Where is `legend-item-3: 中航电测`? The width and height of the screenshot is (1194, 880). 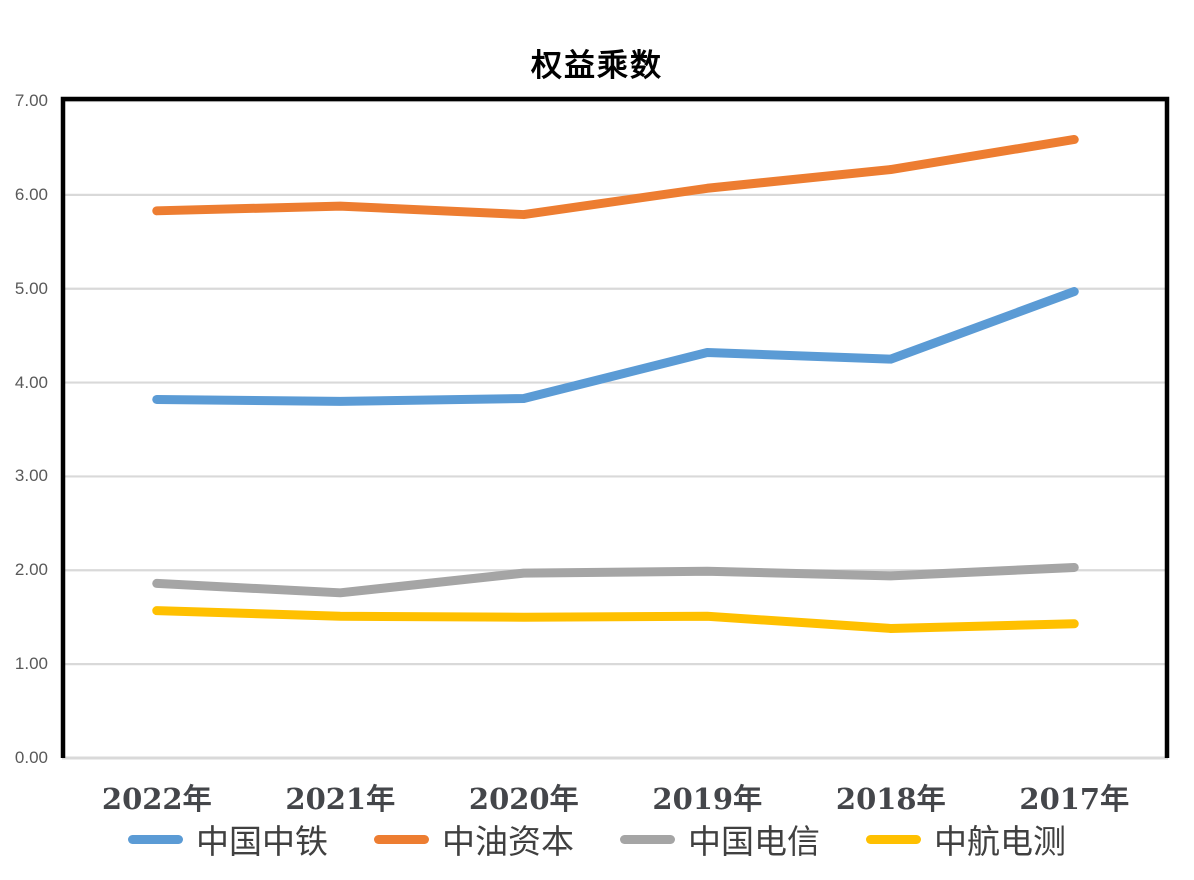 legend-item-3: 中航电测 is located at coordinates (966, 839).